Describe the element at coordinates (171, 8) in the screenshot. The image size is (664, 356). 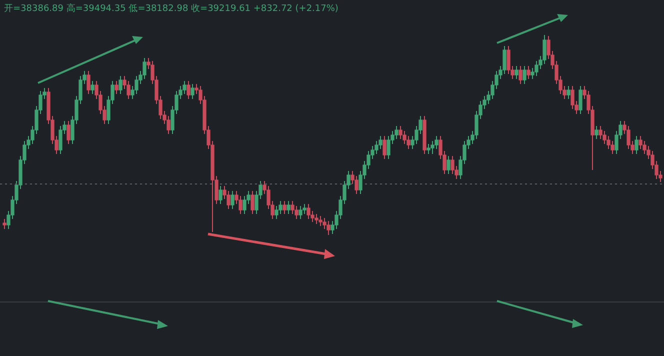
I see `text: 开=38386.89 高=39494.35 低=38182.98 收=39219.61 +832.72 (+2.17%)` at that location.